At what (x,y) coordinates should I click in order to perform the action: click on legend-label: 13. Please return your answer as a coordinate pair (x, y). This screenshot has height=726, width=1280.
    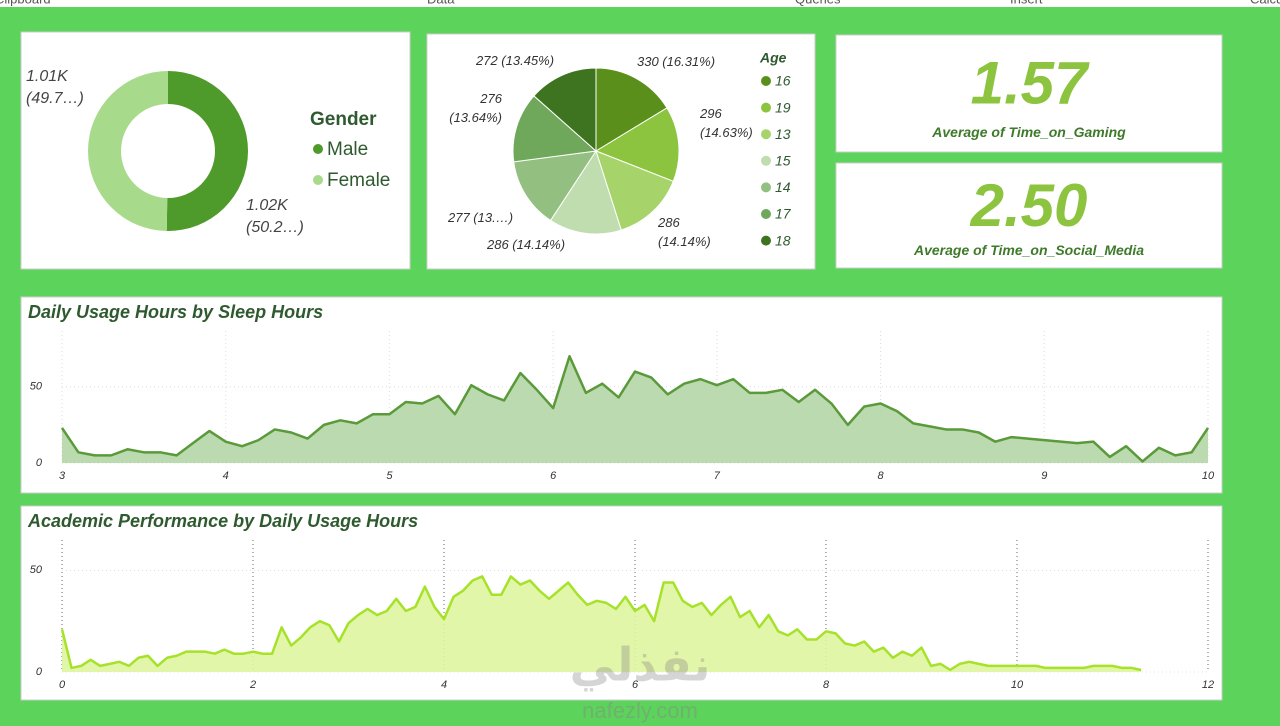
    Looking at the image, I should click on (783, 134).